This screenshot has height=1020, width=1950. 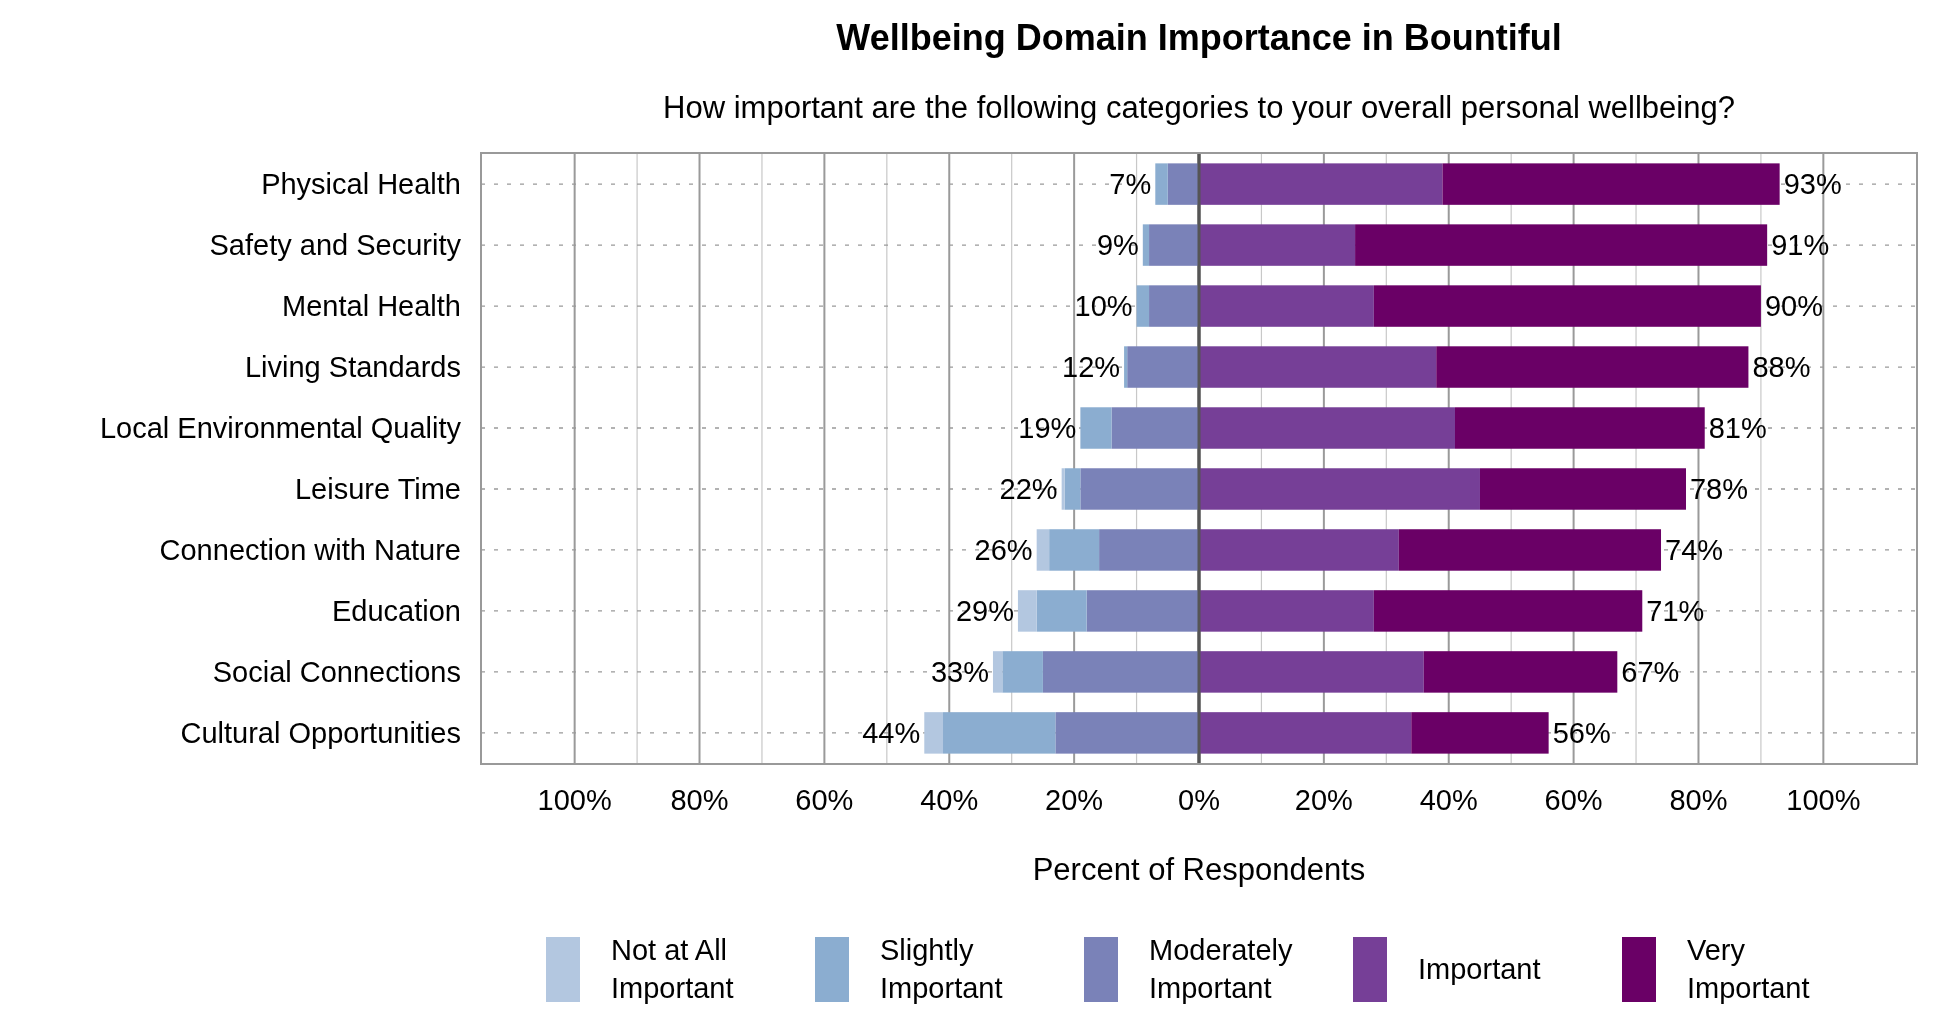 I want to click on y-tick-label: Education, so click(x=396, y=611).